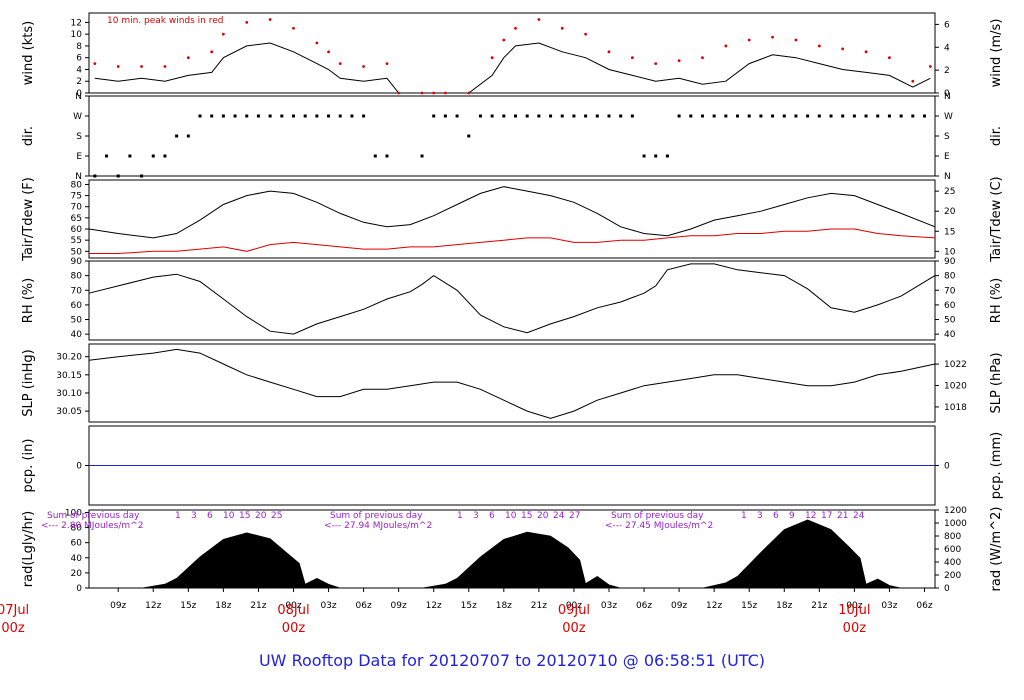 Image resolution: width=1024 pixels, height=700 pixels. Describe the element at coordinates (947, 71) in the screenshot. I see `ytick-label-right-wind: 2` at that location.